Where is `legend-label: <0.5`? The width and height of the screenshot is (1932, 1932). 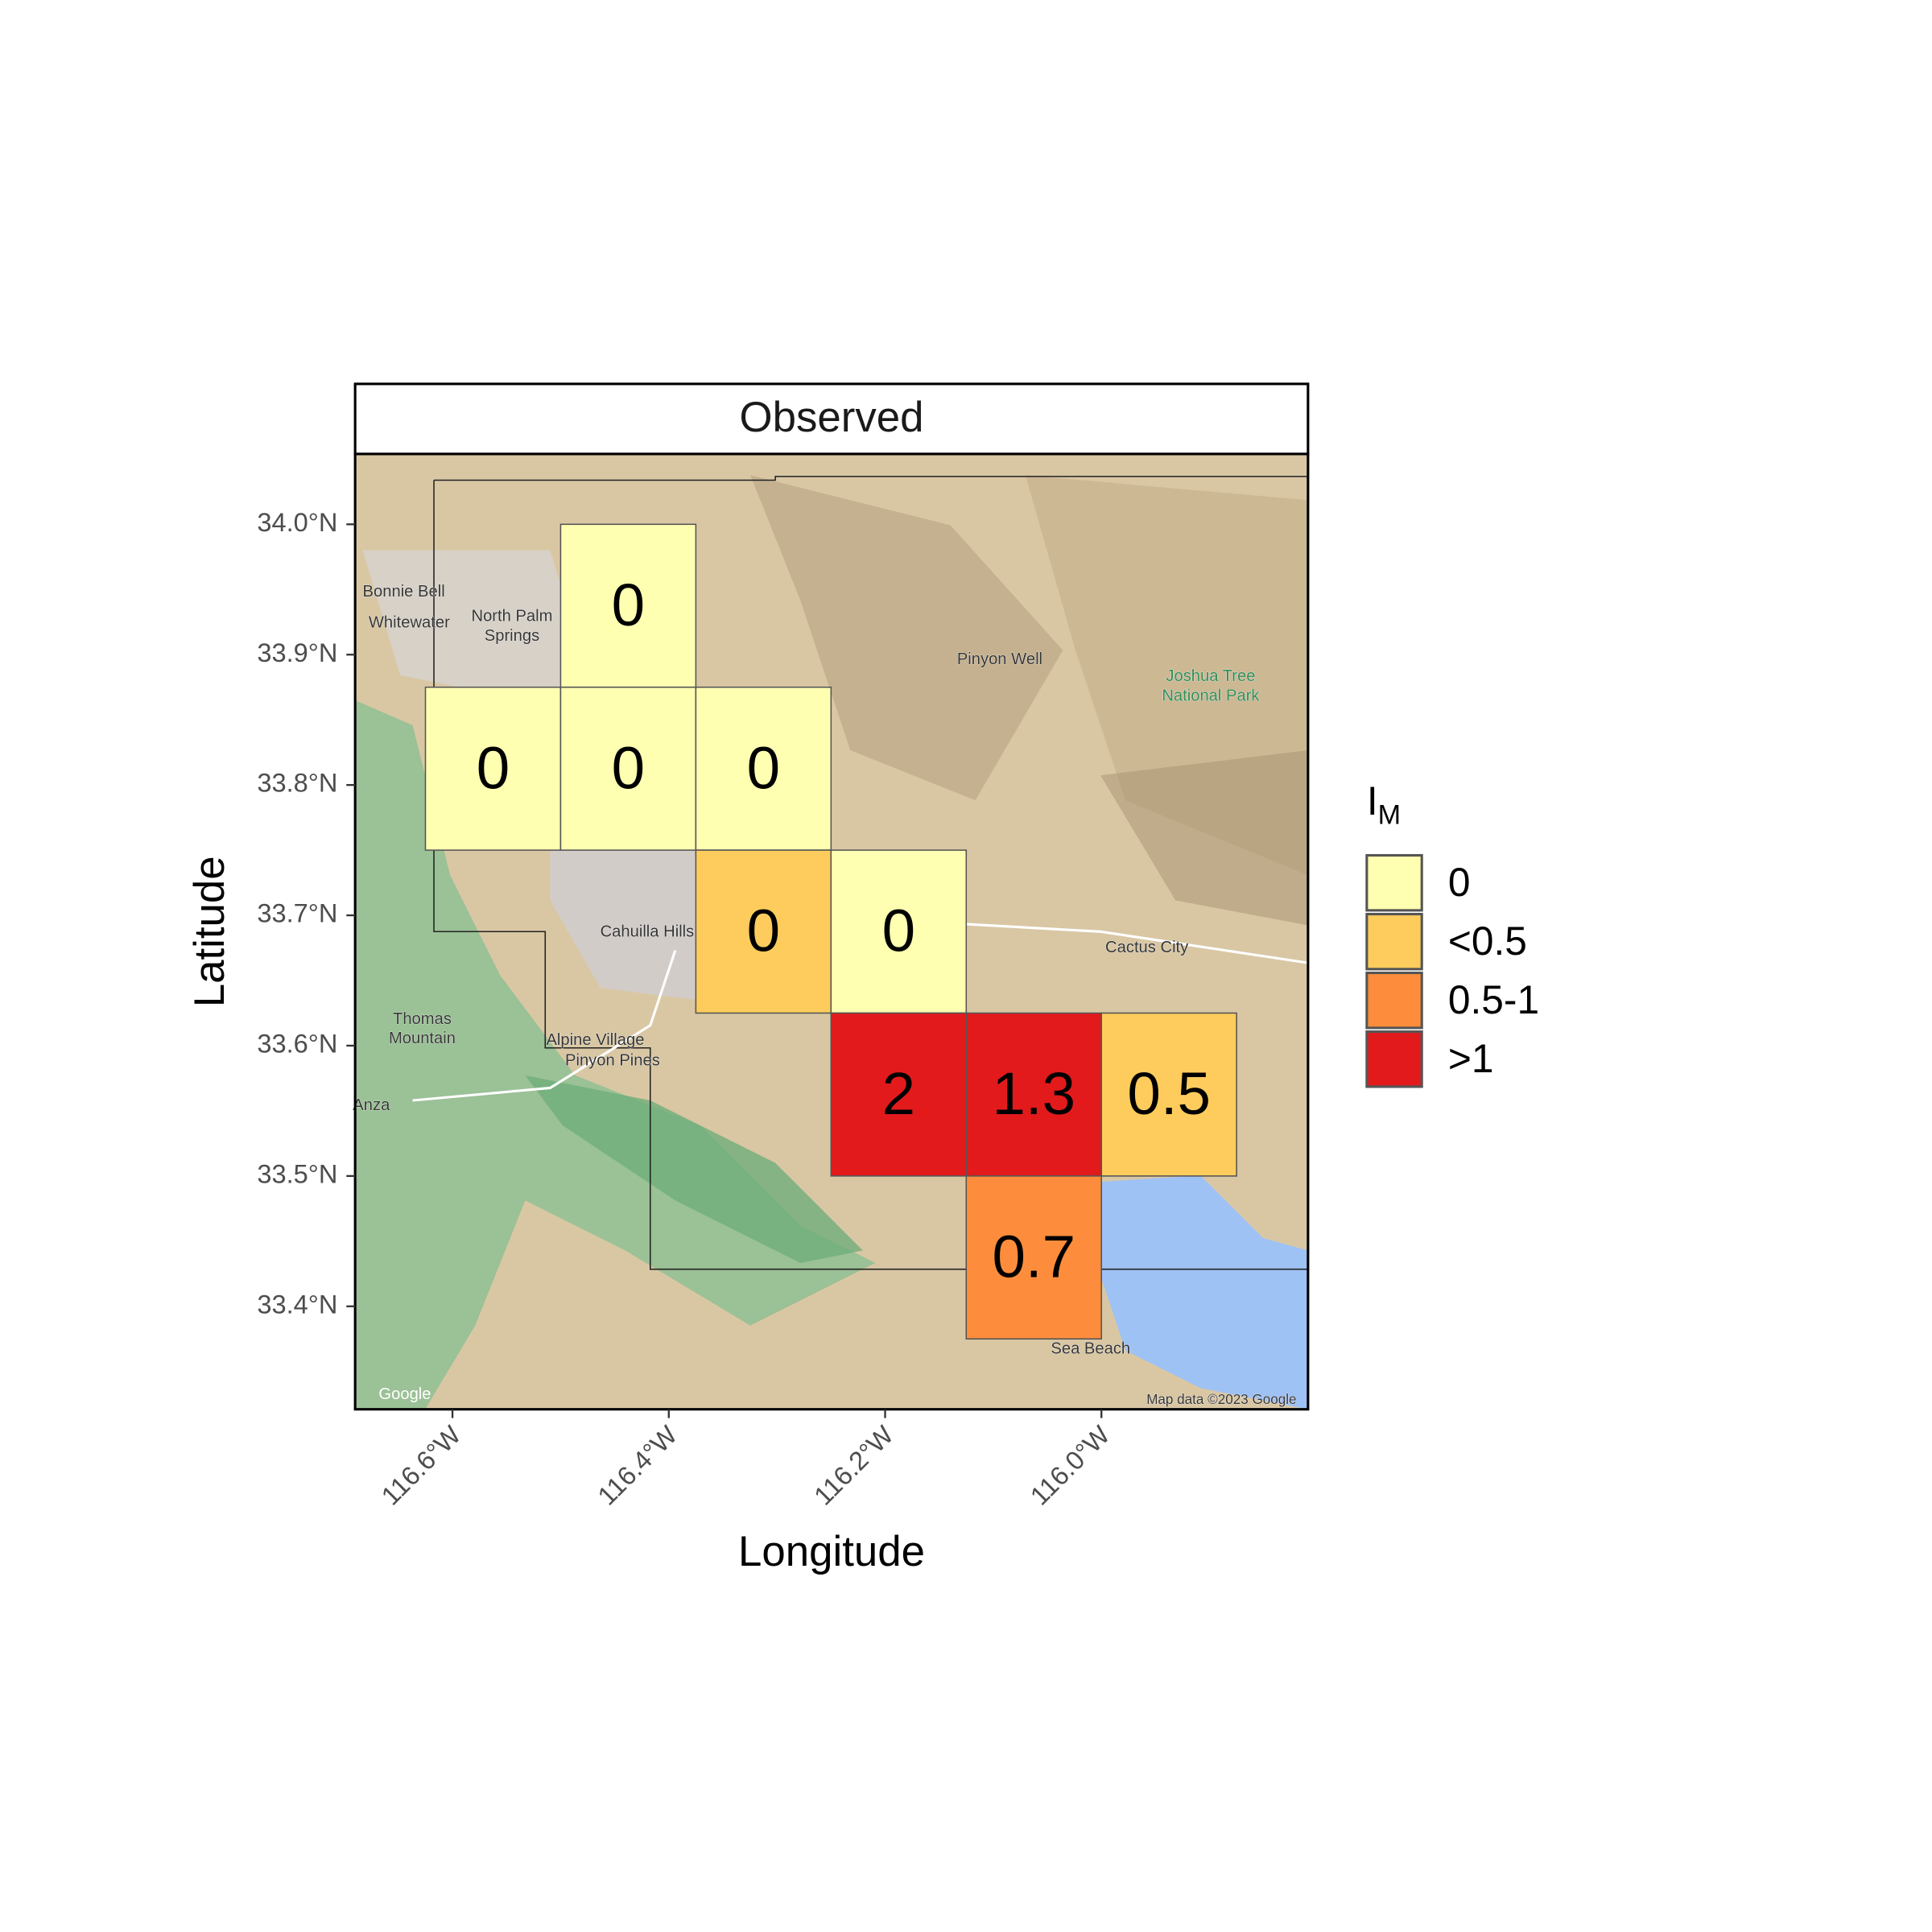
legend-label: <0.5 is located at coordinates (1487, 941).